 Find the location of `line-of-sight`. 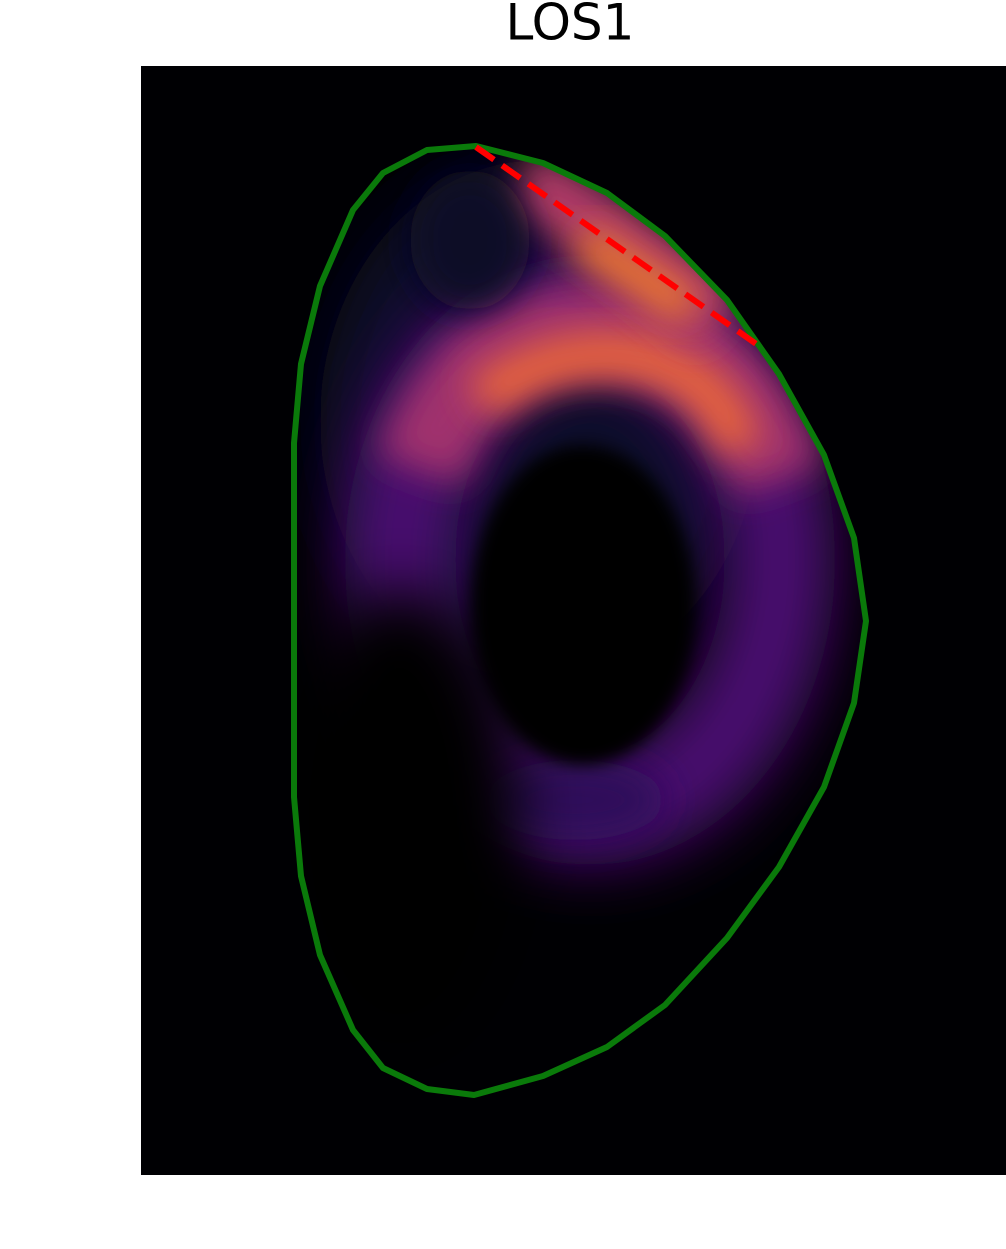

line-of-sight is located at coordinates (619, 247).